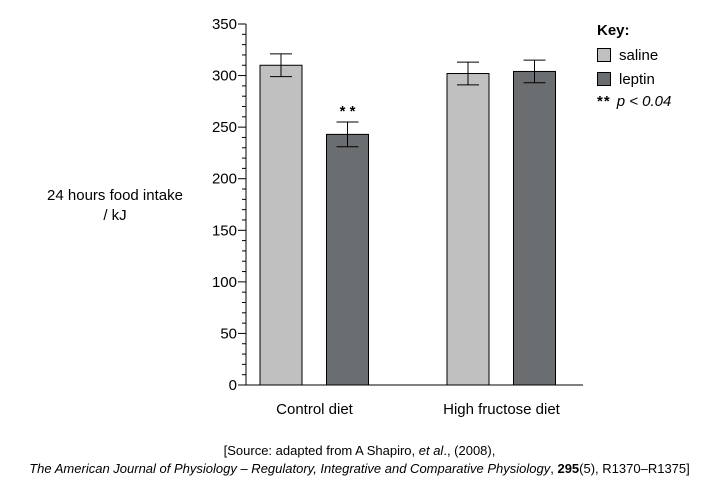 Image resolution: width=719 pixels, height=484 pixels. I want to click on y-tick-label: 150, so click(224, 230).